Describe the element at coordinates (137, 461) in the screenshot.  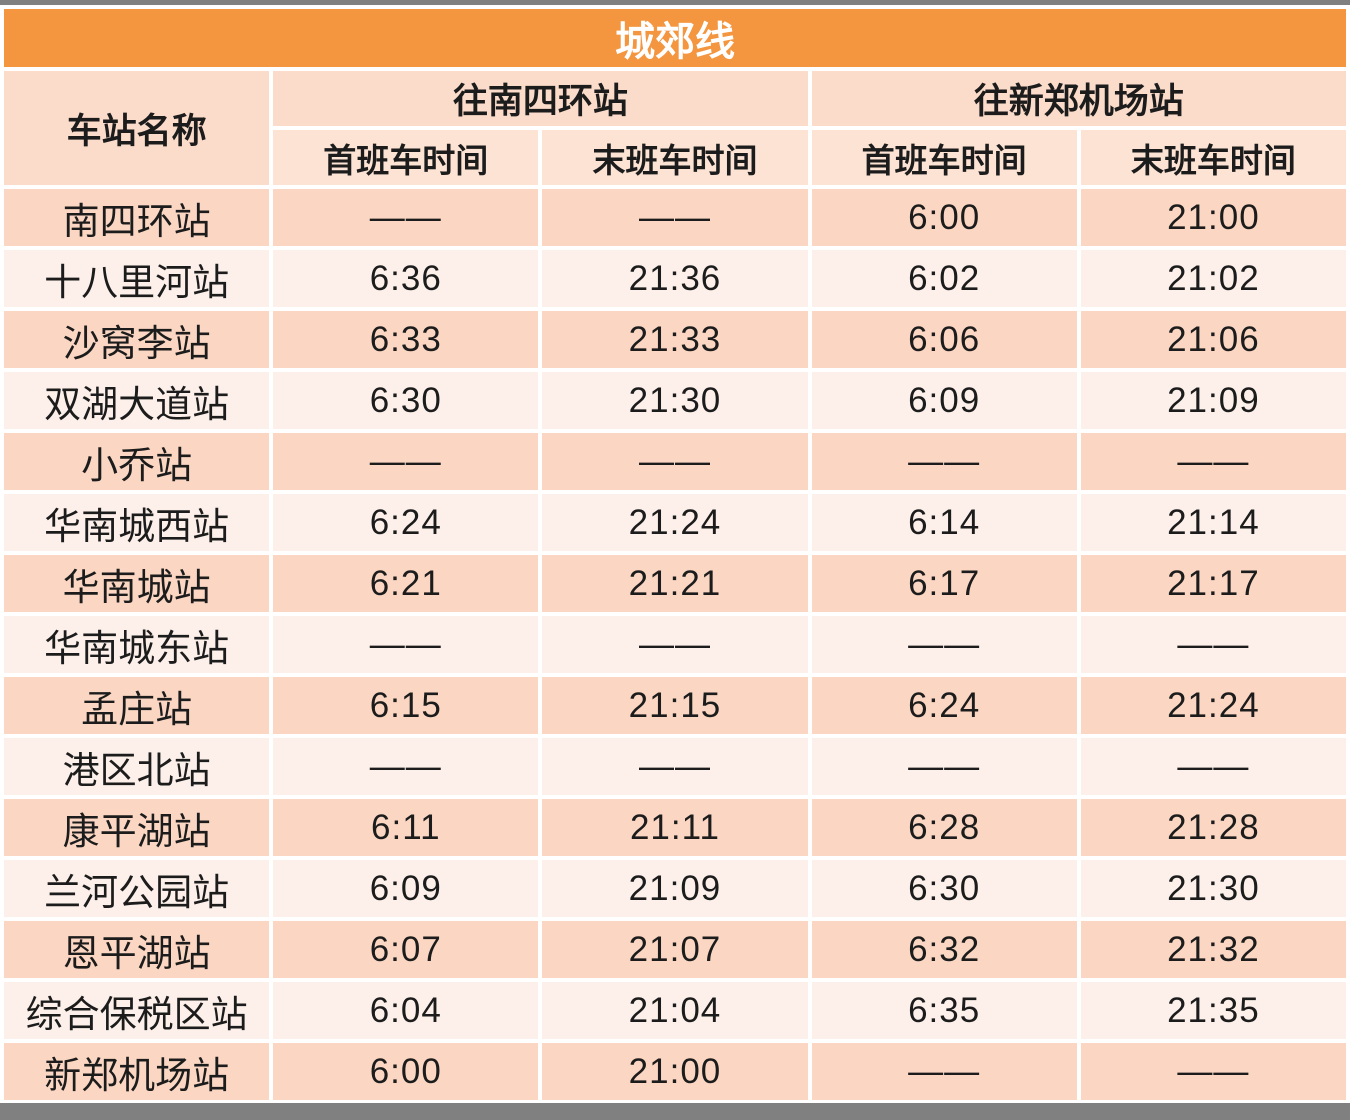
I see `station-name-cell: 小乔站` at that location.